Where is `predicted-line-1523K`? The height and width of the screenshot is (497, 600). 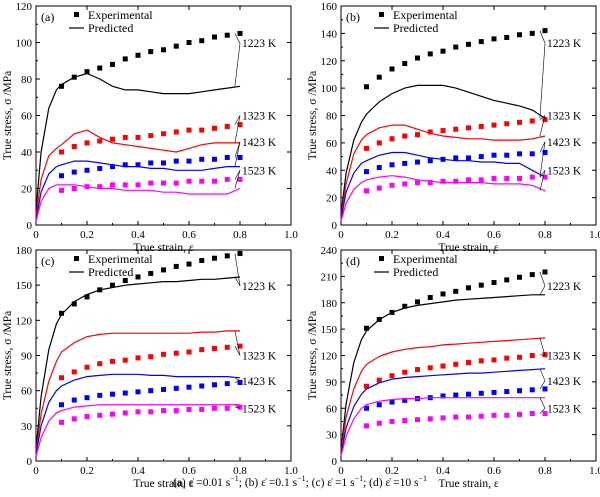
predicted-line-1523K is located at coordinates (137, 430).